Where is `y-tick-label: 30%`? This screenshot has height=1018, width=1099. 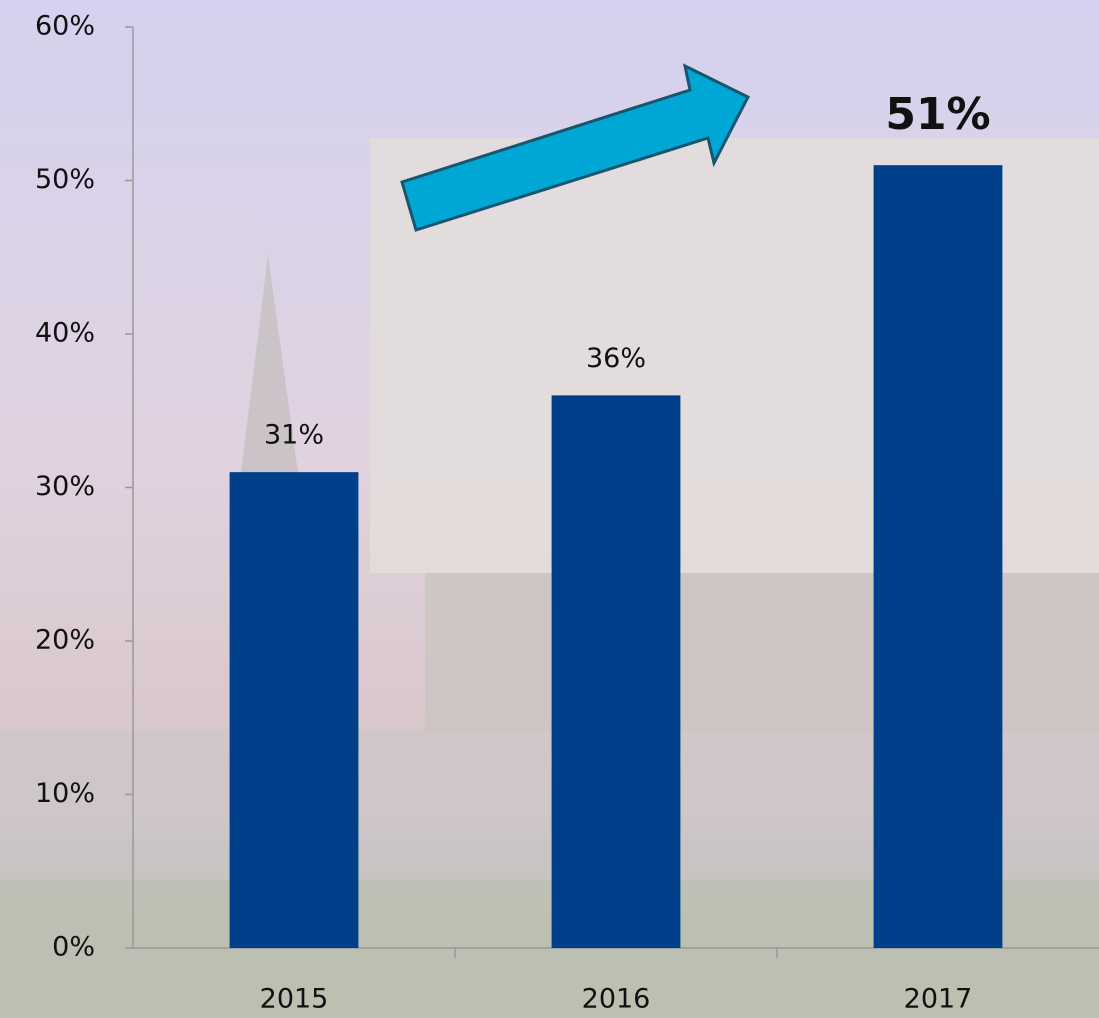 y-tick-label: 30% is located at coordinates (65, 486).